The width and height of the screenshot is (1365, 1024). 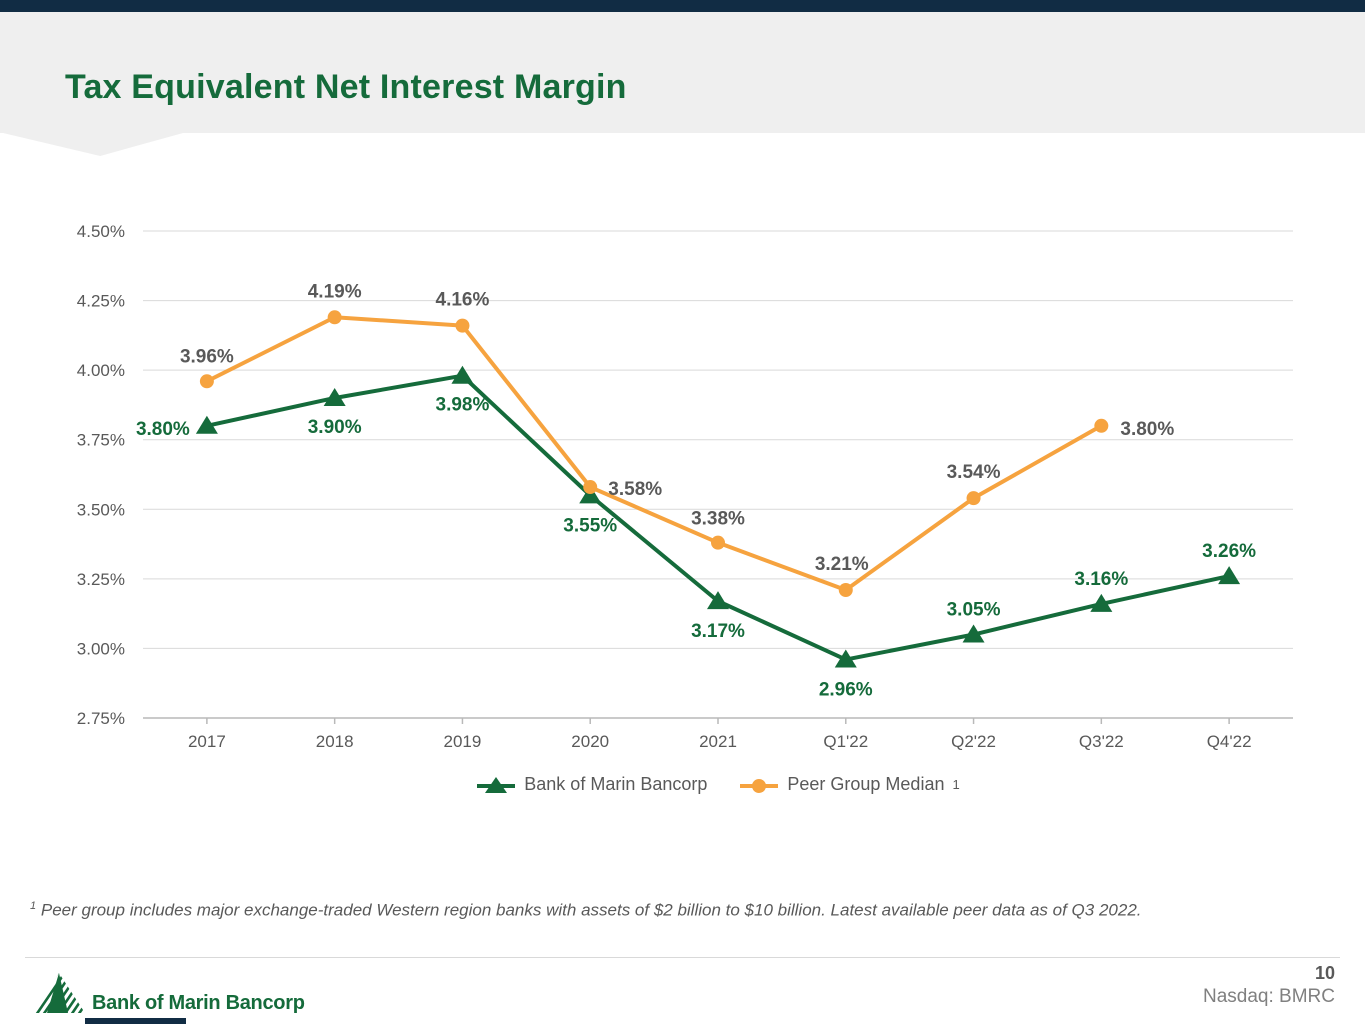 I want to click on svg-text: 3.00%, so click(x=101, y=648).